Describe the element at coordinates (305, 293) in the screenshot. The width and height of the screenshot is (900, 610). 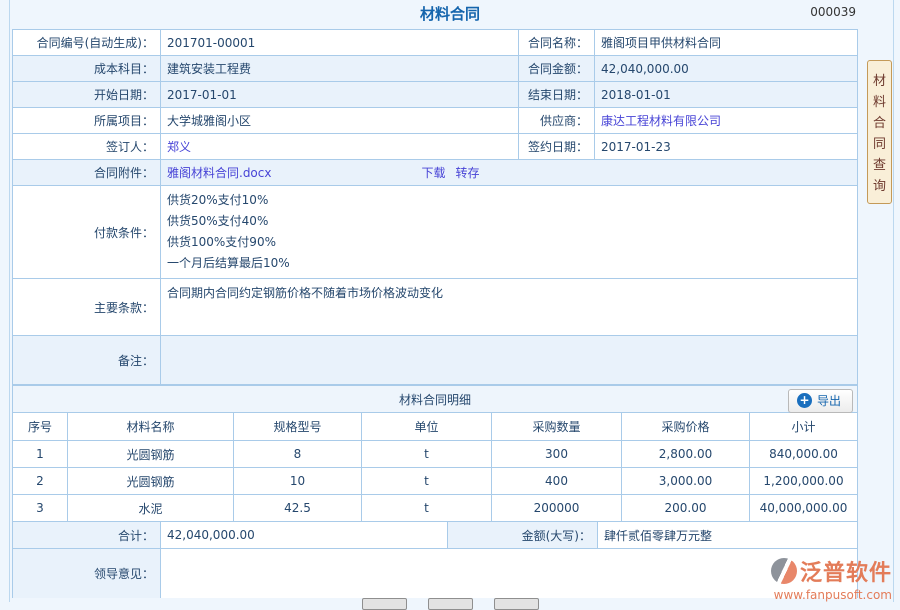
I see `main-terms-value: 合同期内合同约定钢筋价格不随着市场价格波动变化` at that location.